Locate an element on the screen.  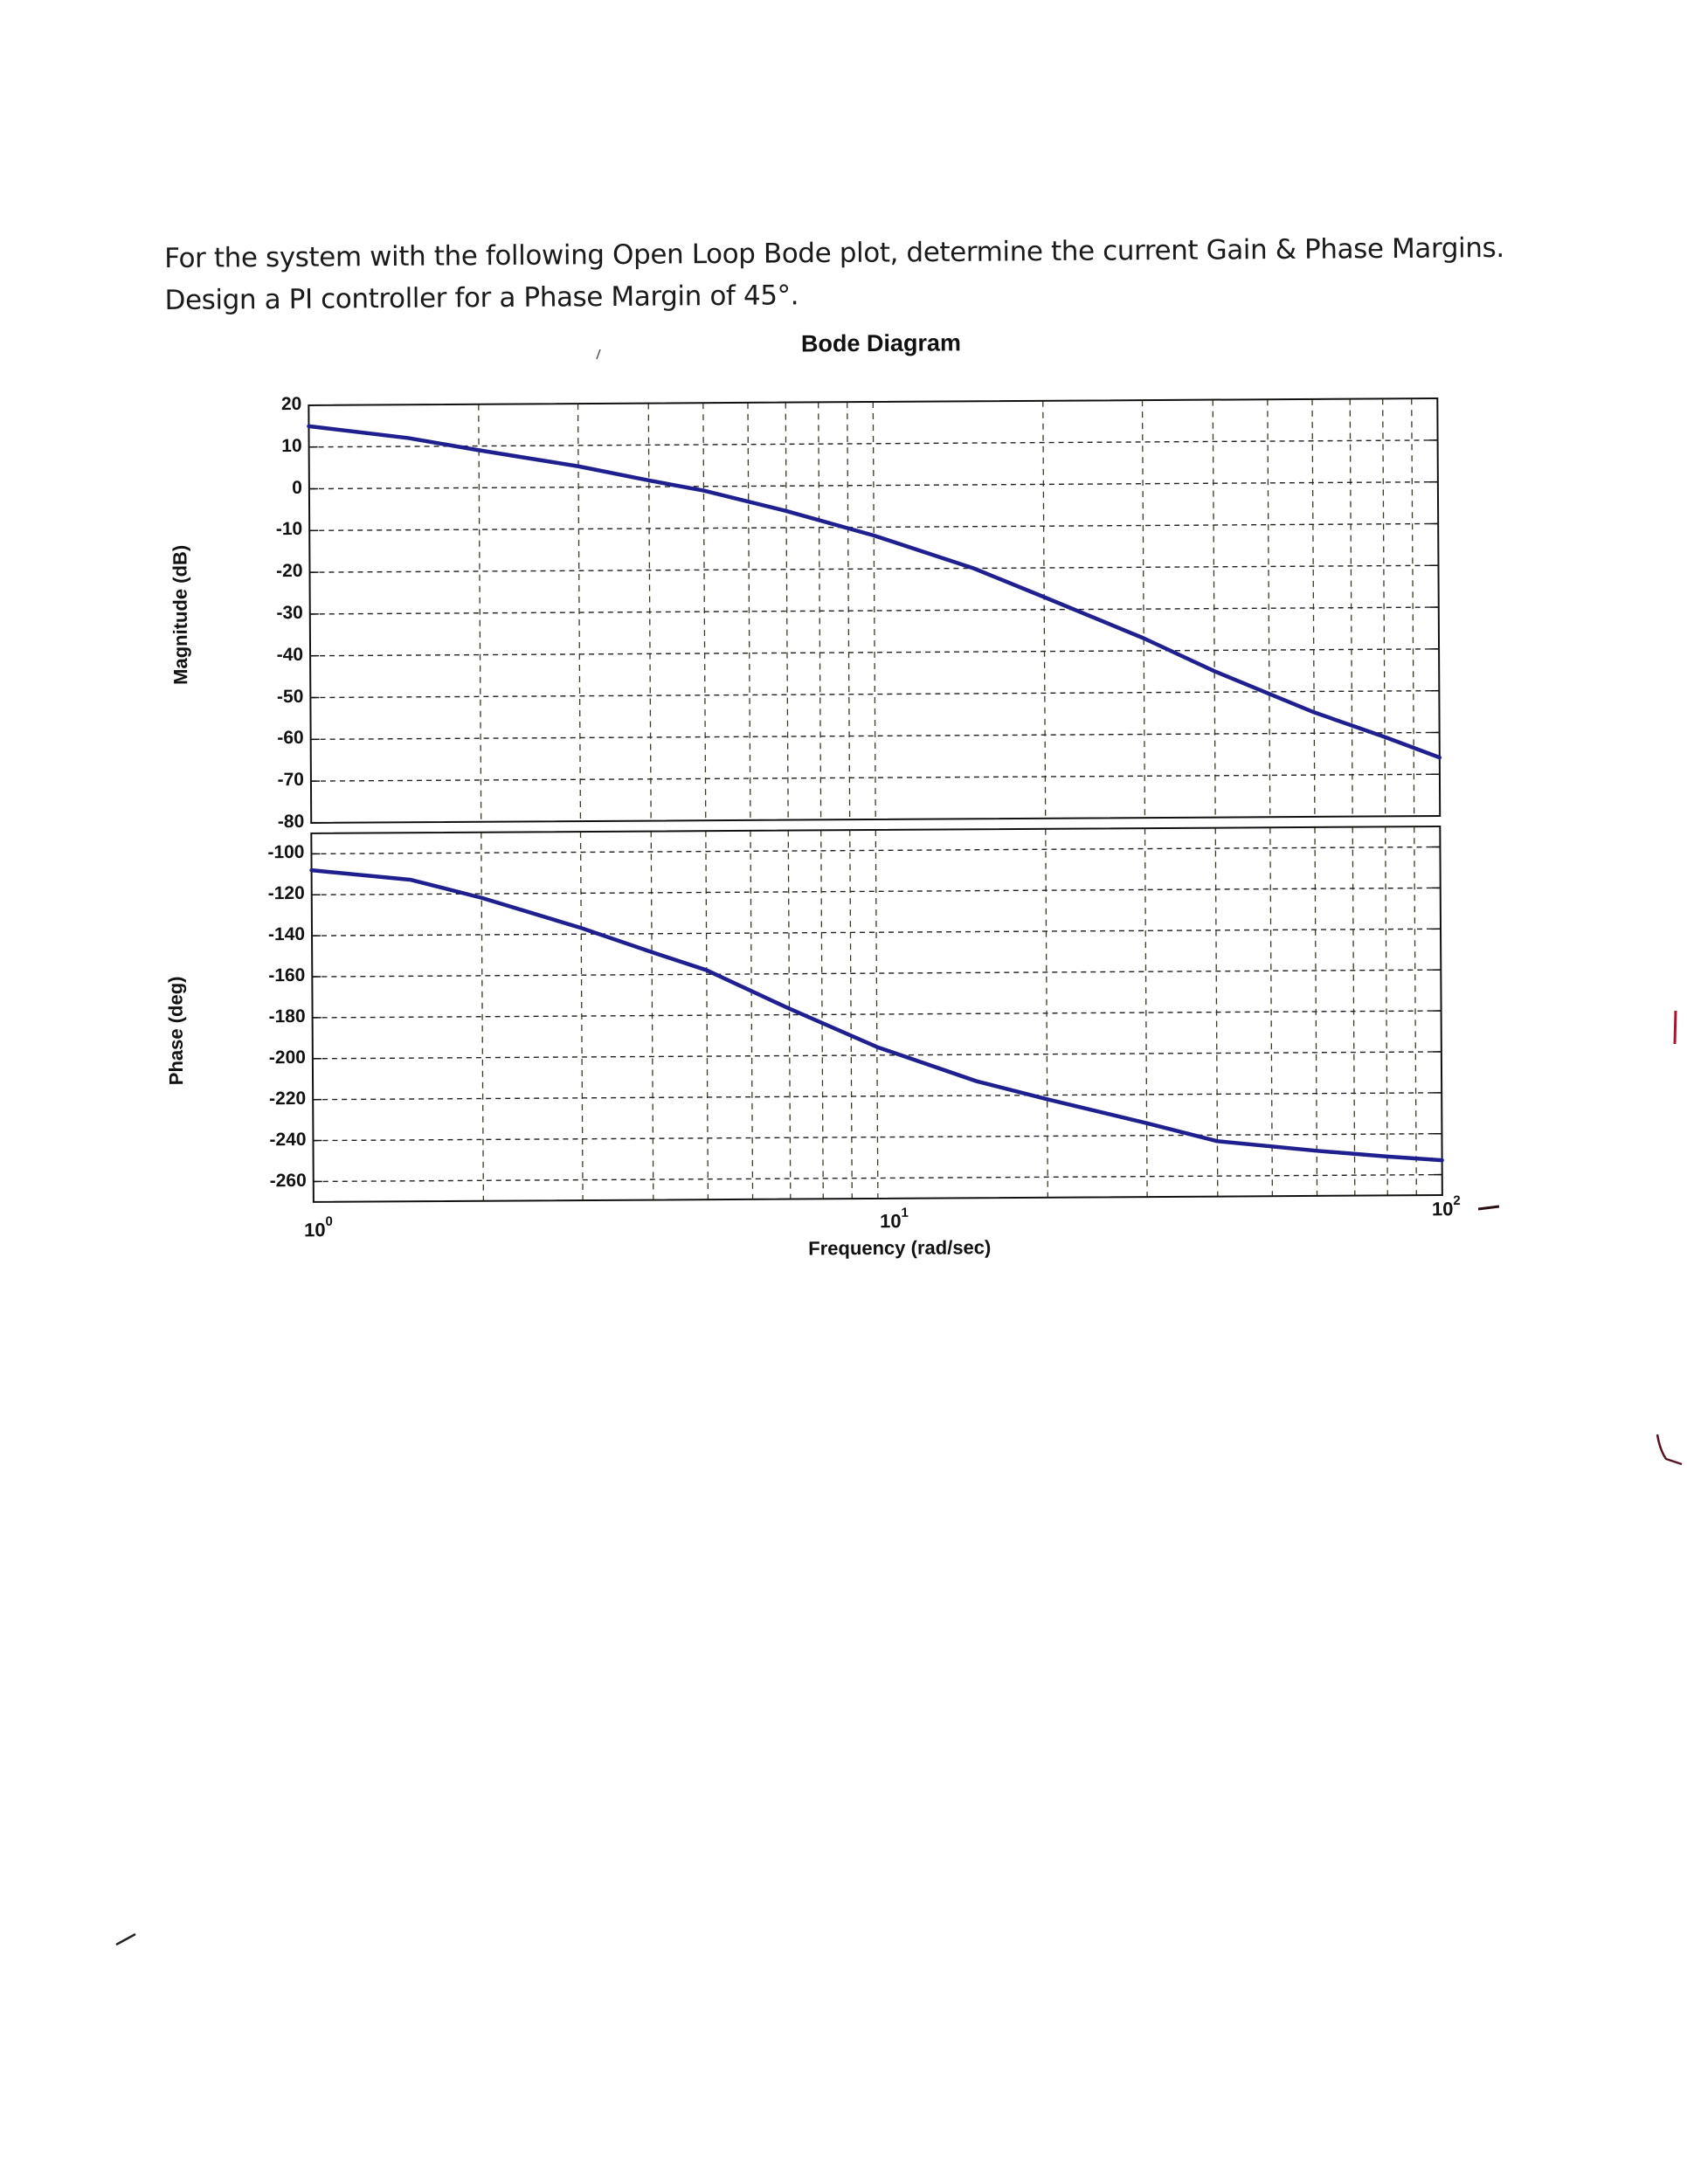
pen-mark-dash is located at coordinates (1488, 1208).